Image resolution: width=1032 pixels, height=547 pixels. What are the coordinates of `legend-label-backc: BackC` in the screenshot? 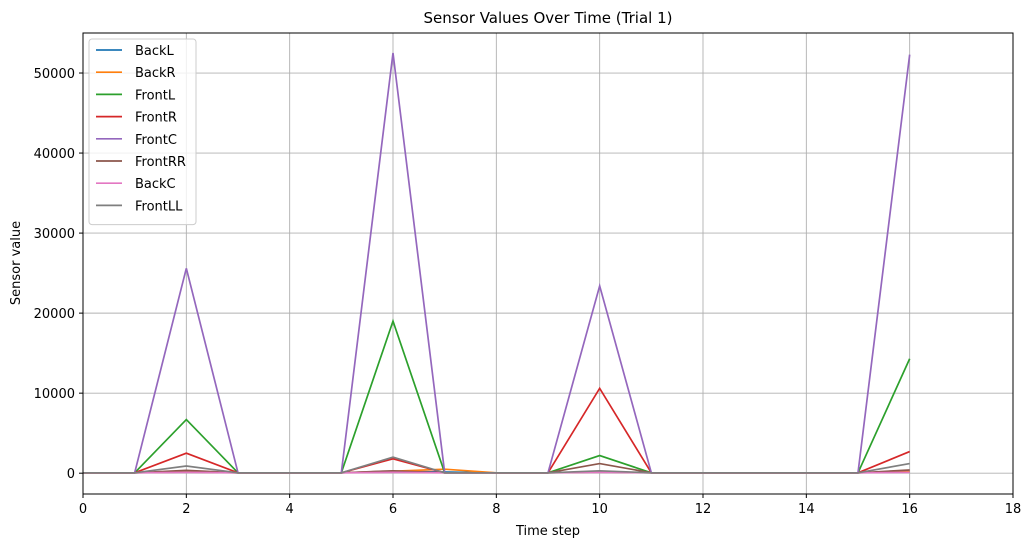 It's located at (155, 184).